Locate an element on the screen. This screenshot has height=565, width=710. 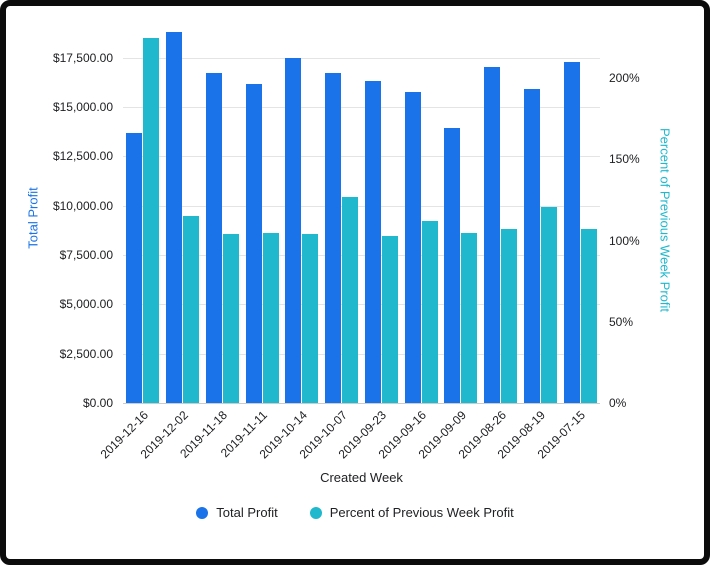
right-axis-tick-label: 0% is located at coordinates (618, 403).